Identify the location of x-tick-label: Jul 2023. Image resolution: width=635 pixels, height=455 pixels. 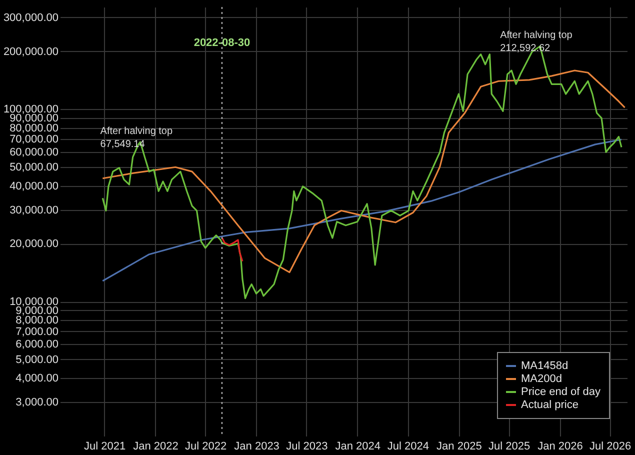
(307, 446).